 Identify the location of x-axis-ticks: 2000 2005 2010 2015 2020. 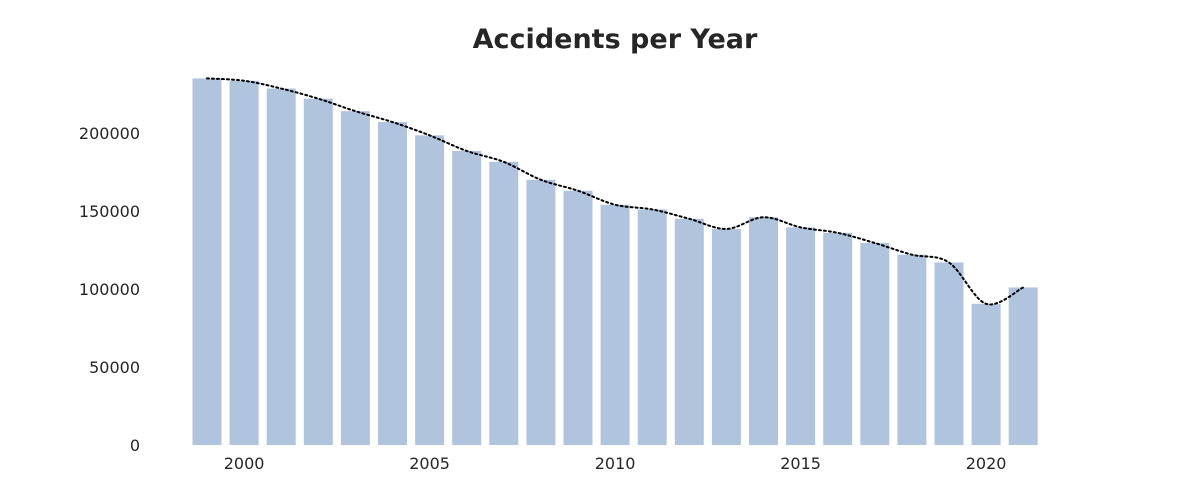
(615, 463).